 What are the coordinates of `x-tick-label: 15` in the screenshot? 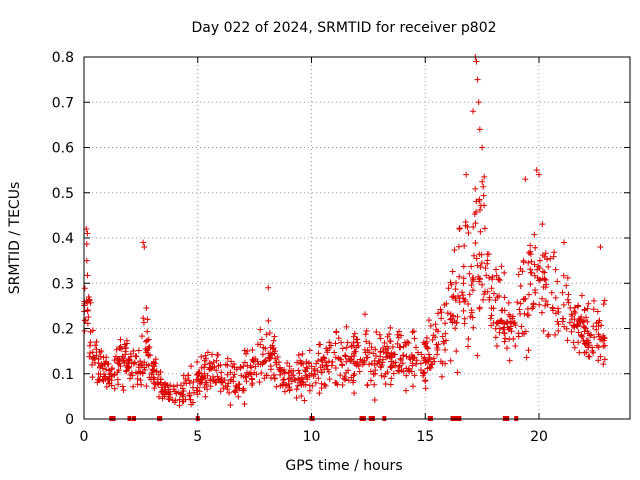 It's located at (425, 437).